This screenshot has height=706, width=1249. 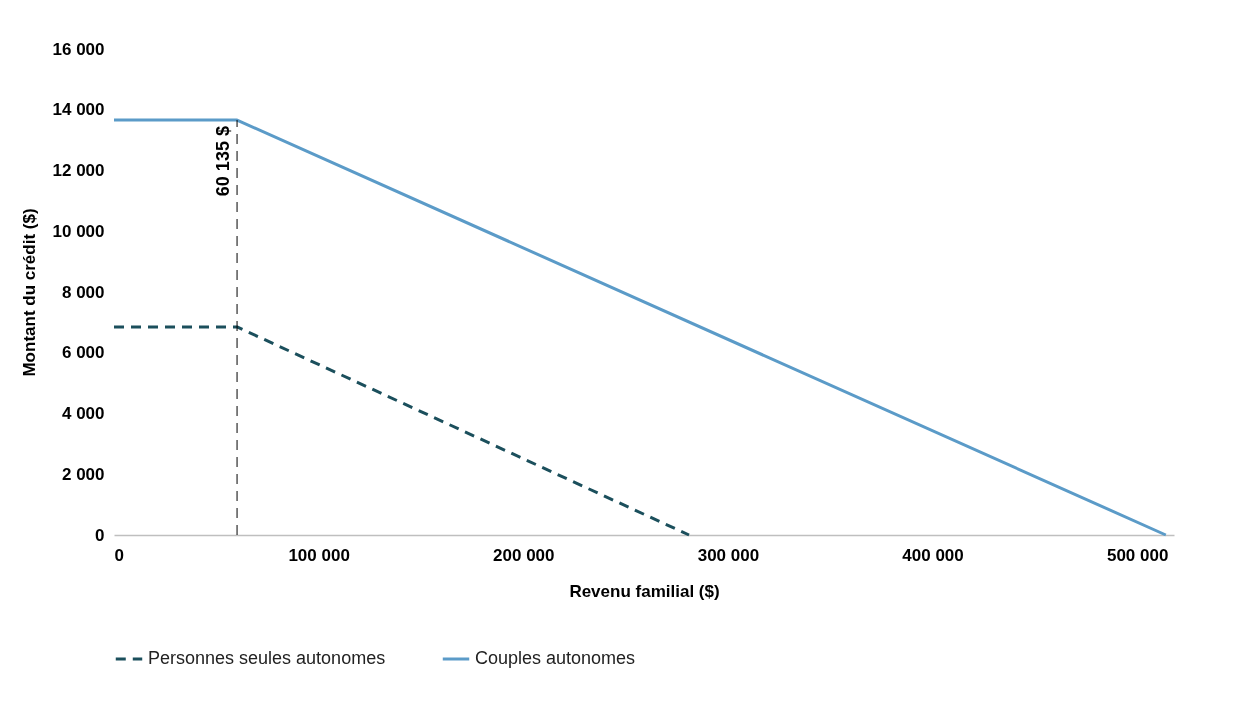 What do you see at coordinates (267, 658) in the screenshot?
I see `legend-label: Personnes seules autonomes` at bounding box center [267, 658].